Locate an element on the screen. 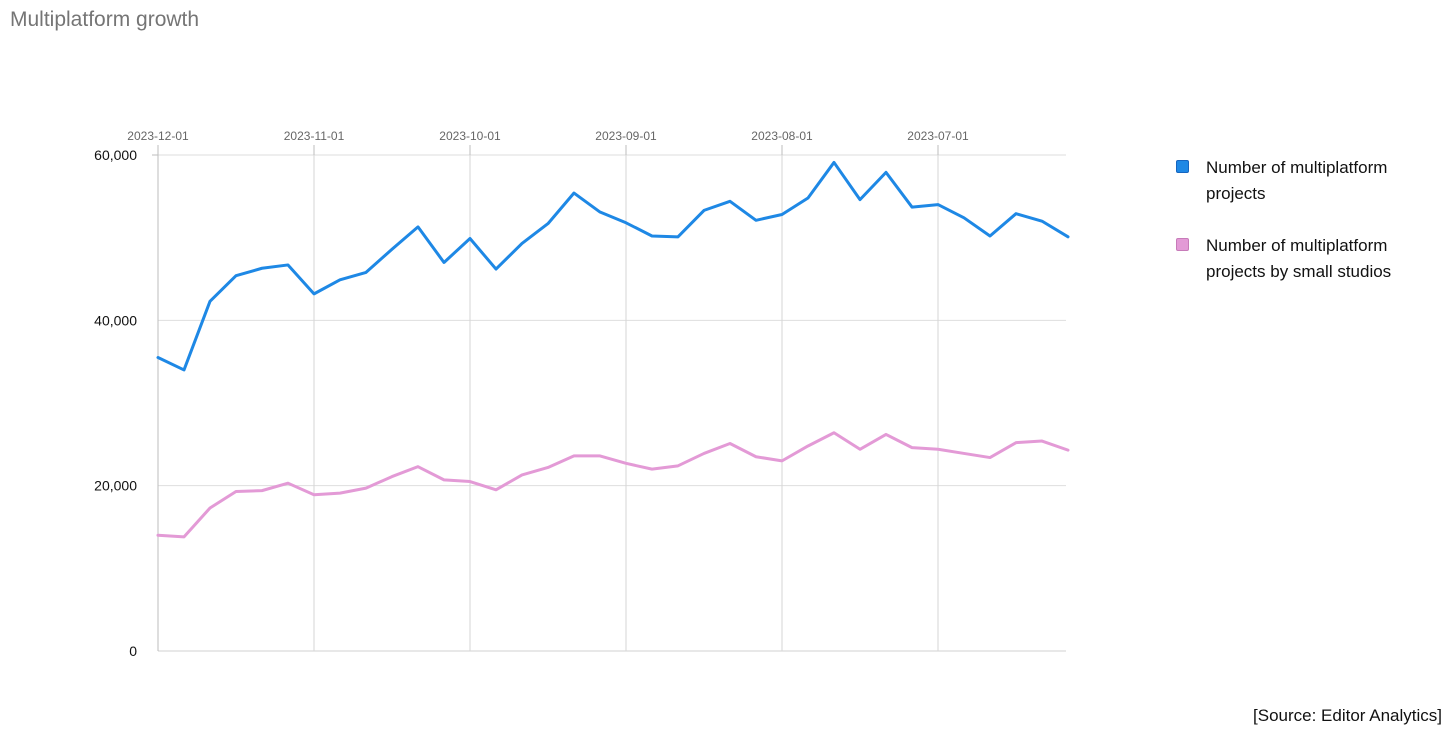  y-tick-label: 0 is located at coordinates (133, 651).